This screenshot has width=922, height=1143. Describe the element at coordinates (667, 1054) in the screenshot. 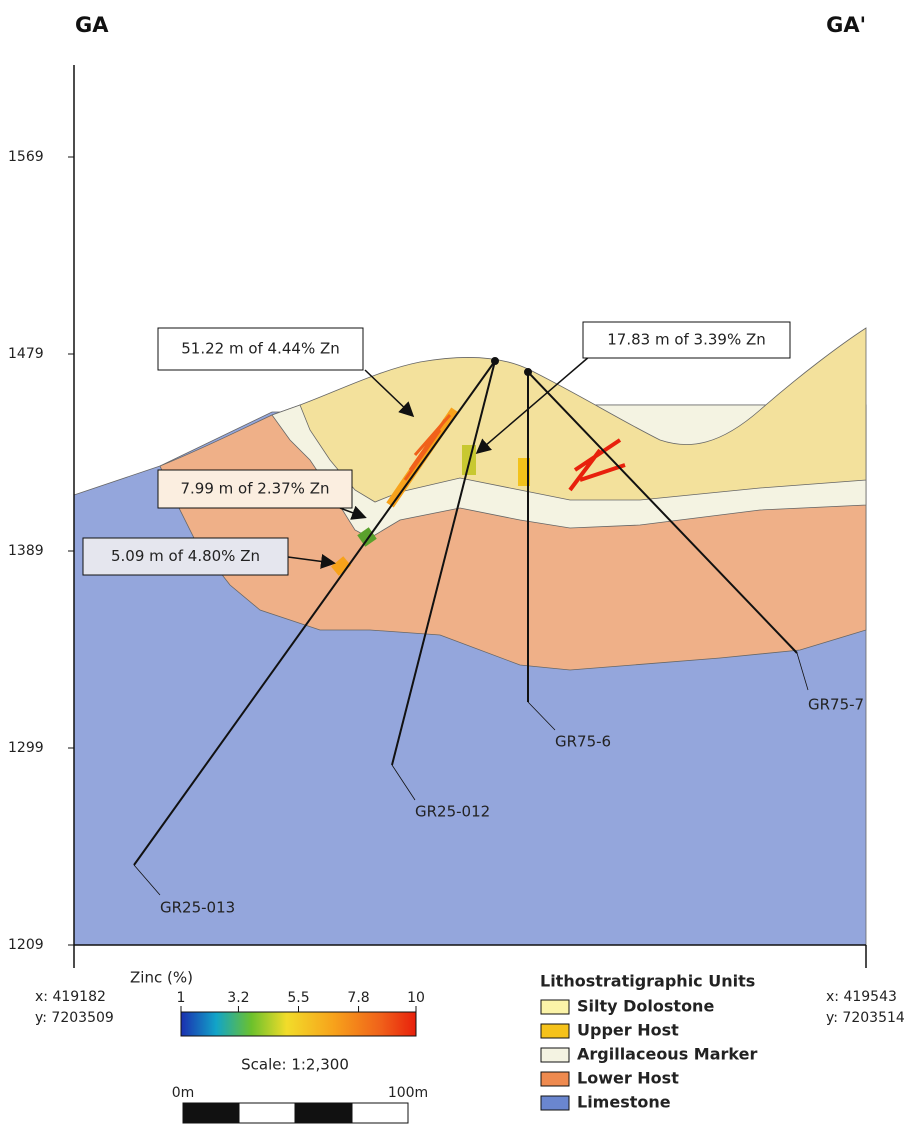

I see `legend-label: Argillaceous Marker` at that location.